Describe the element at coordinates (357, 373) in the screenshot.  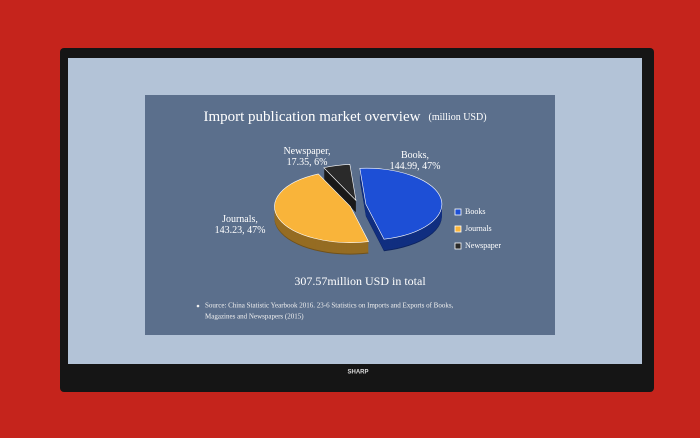
I see `brand: SHARP` at that location.